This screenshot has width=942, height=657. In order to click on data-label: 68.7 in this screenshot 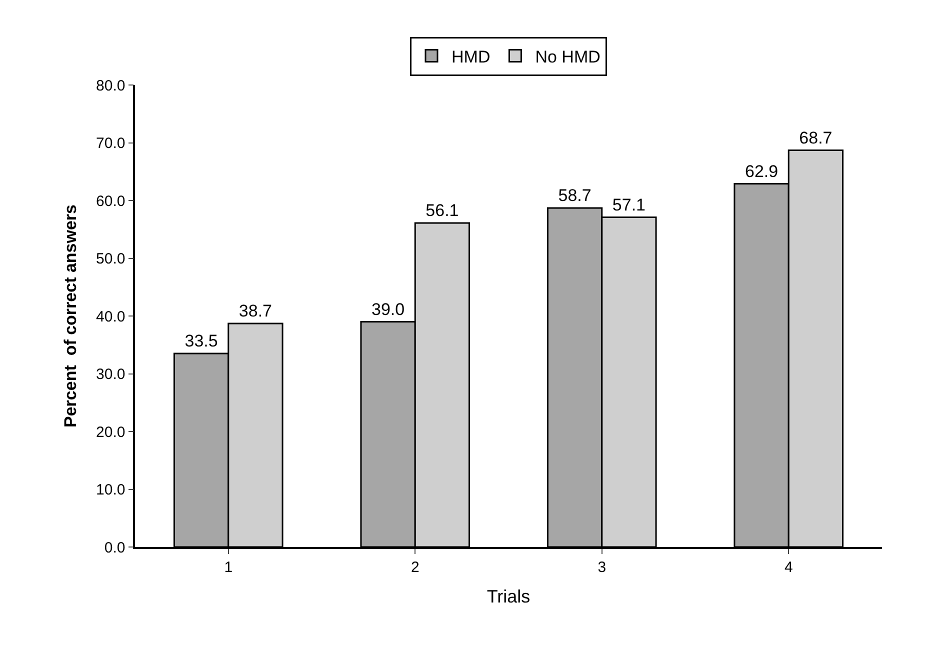, I will do `click(815, 138)`.